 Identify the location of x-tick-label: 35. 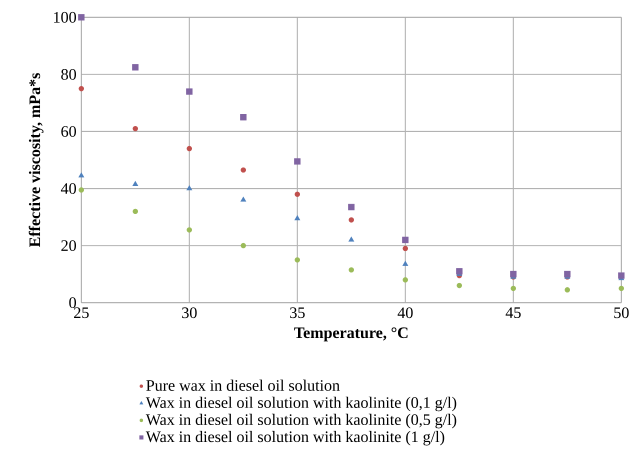
(297, 312).